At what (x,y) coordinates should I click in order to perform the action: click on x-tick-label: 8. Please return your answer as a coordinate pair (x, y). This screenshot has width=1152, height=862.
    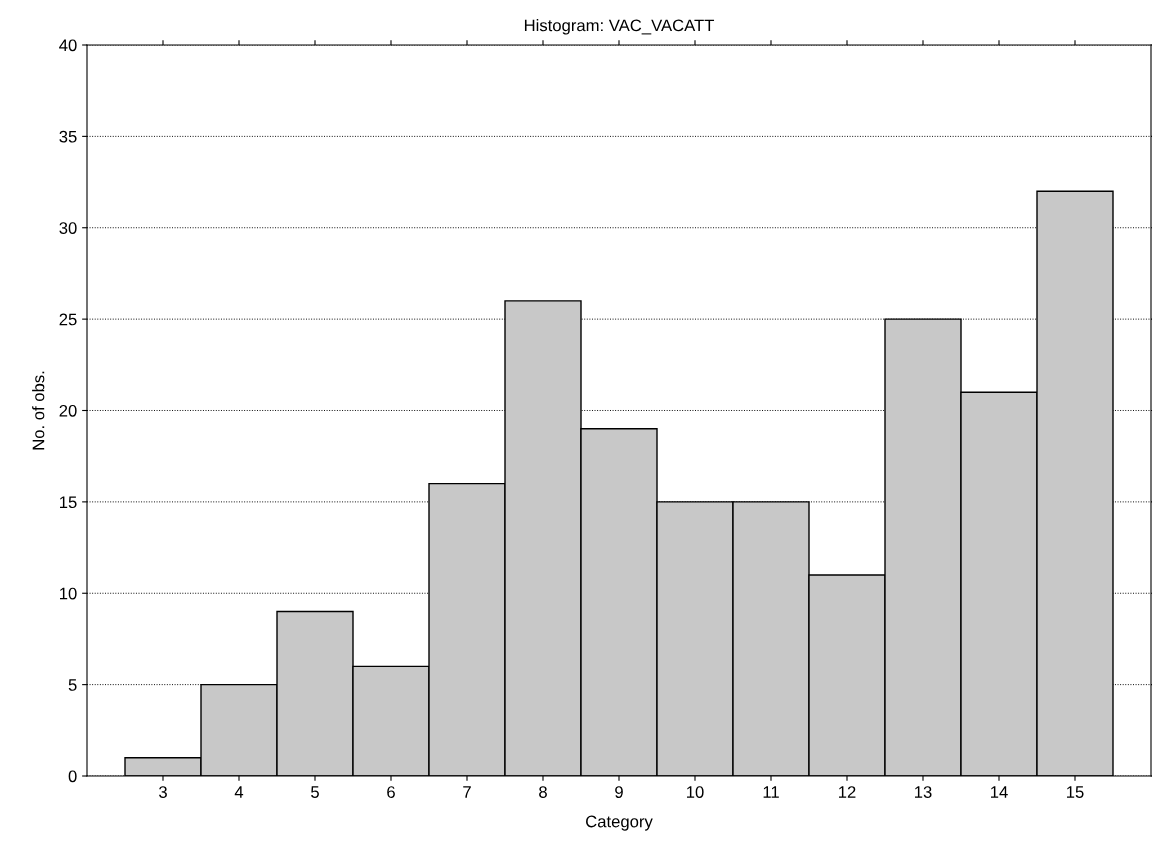
    Looking at the image, I should click on (543, 792).